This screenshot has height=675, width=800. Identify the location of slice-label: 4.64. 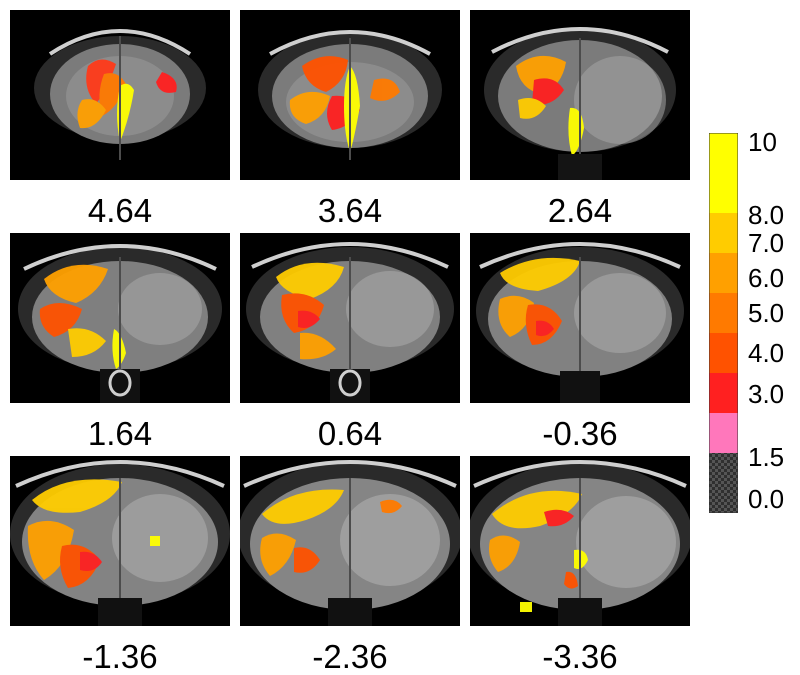
(120, 210).